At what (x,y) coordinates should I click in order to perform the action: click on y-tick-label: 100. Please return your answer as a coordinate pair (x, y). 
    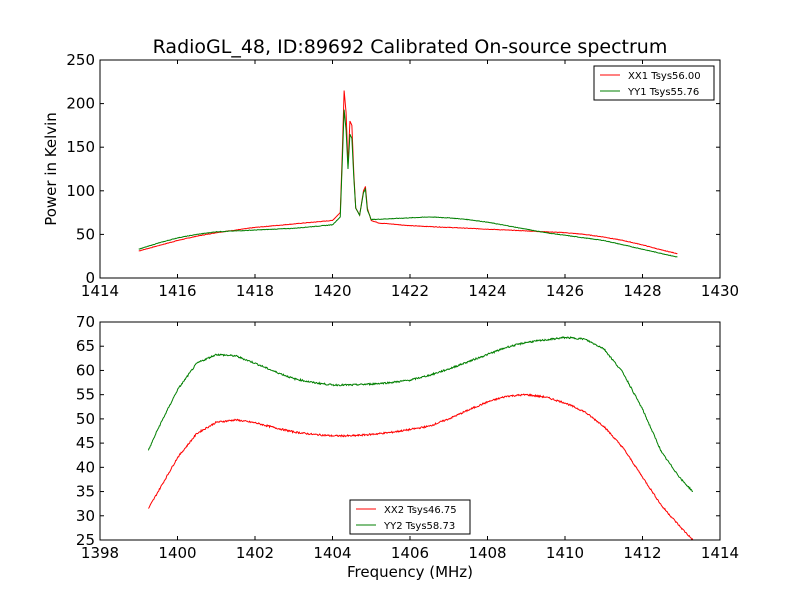
    Looking at the image, I should click on (80, 191).